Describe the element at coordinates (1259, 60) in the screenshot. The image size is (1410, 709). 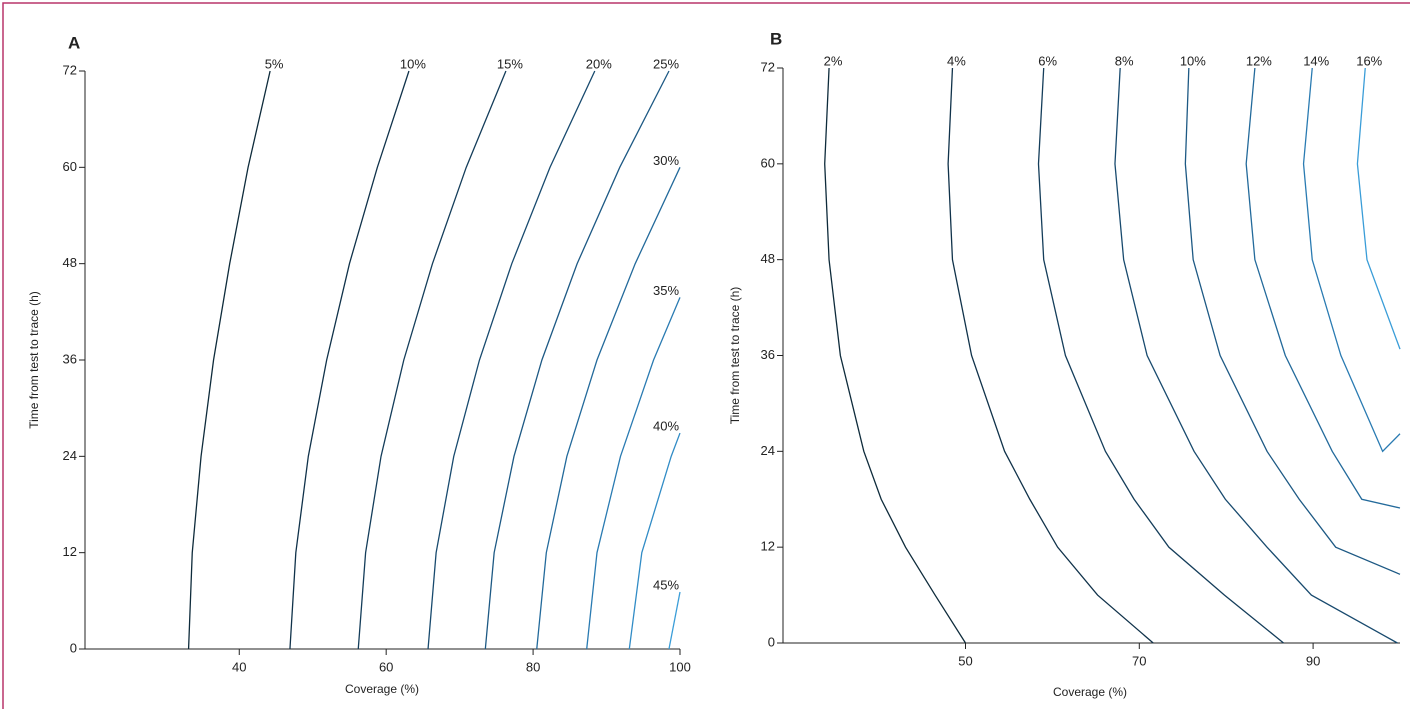
I see `line-label: 12%` at that location.